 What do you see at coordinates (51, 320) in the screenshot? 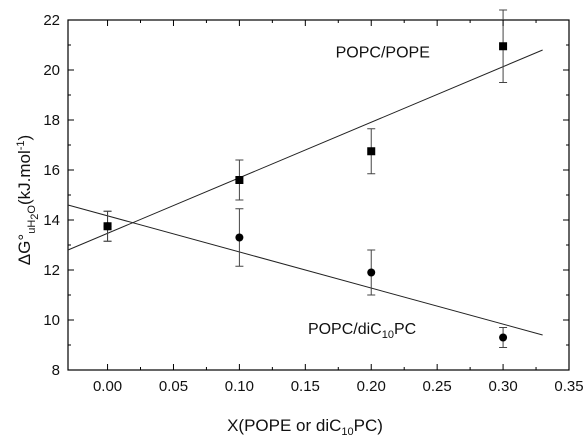
I see `y-tick-label: 10` at bounding box center [51, 320].